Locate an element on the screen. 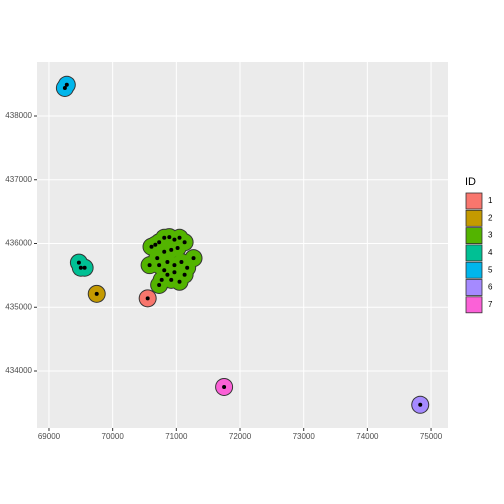 The width and height of the screenshot is (504, 504). legend-label: 4 is located at coordinates (490, 252).